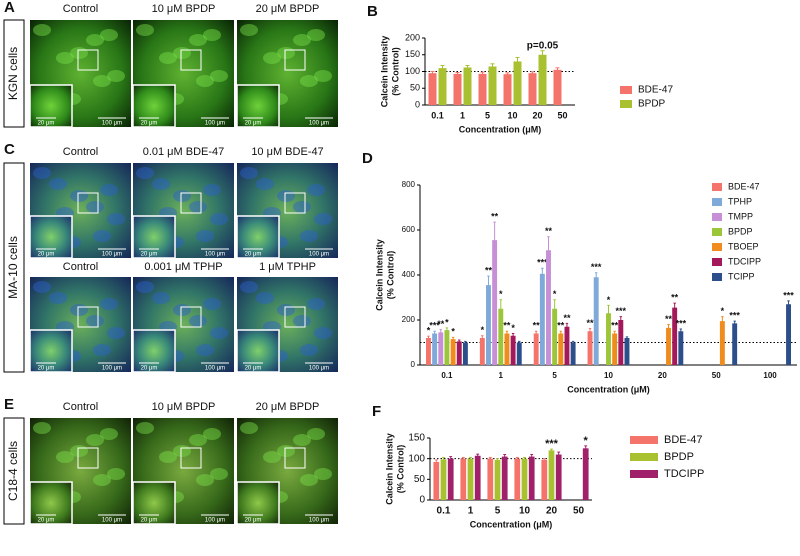  I want to click on y-tick-label: 800, so click(409, 184).